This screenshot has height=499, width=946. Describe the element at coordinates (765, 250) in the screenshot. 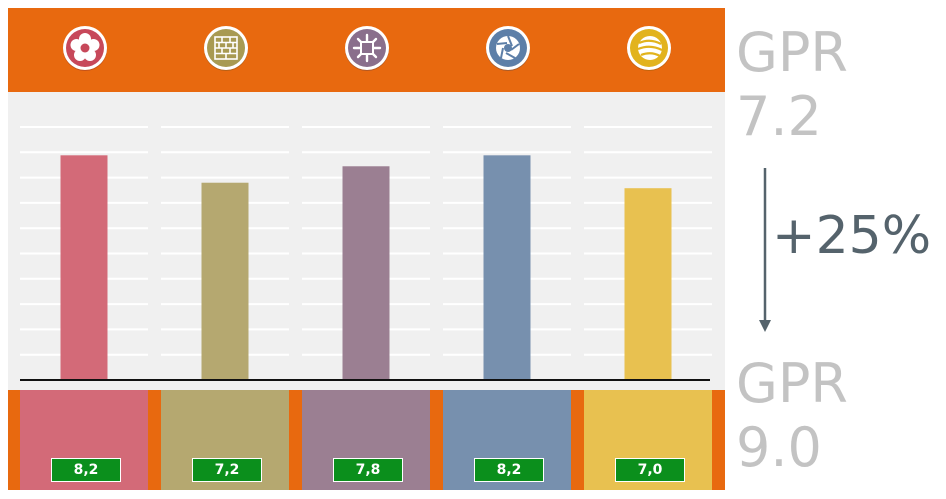

I see `down-arrow-icon` at that location.